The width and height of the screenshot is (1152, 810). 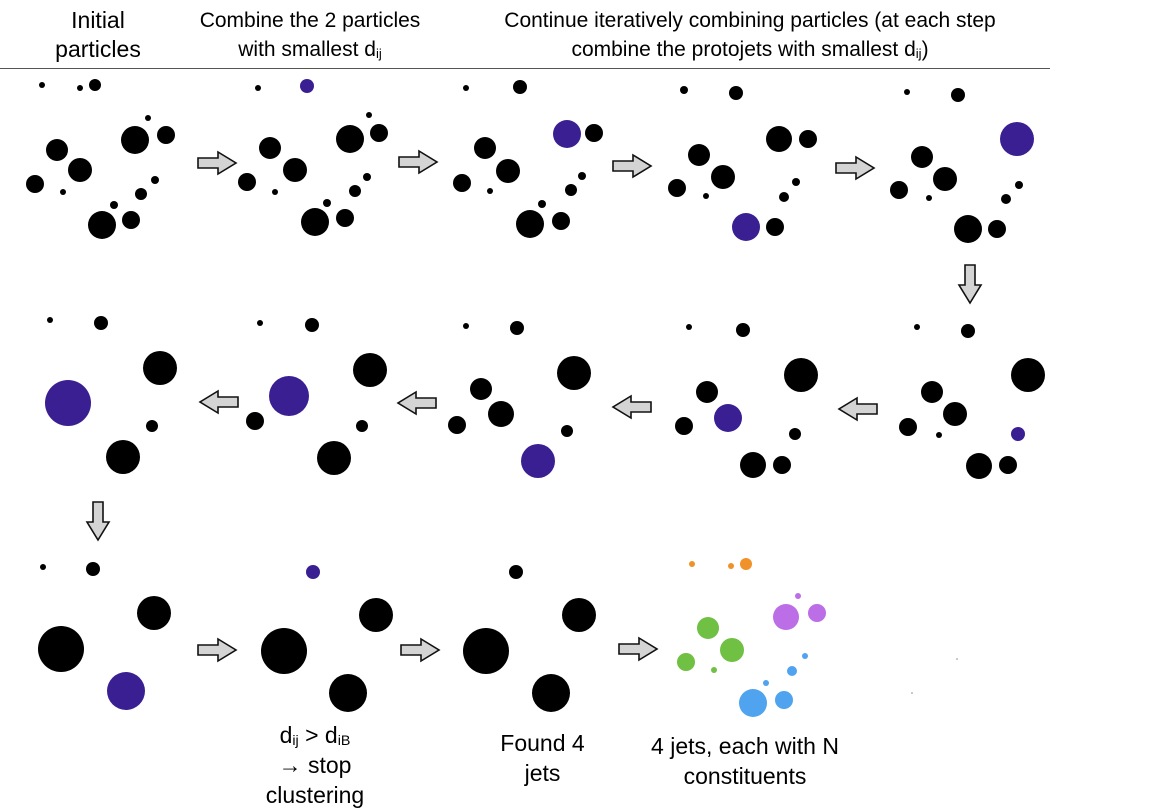 I want to click on arrow-down-1-icon, so click(x=970, y=284).